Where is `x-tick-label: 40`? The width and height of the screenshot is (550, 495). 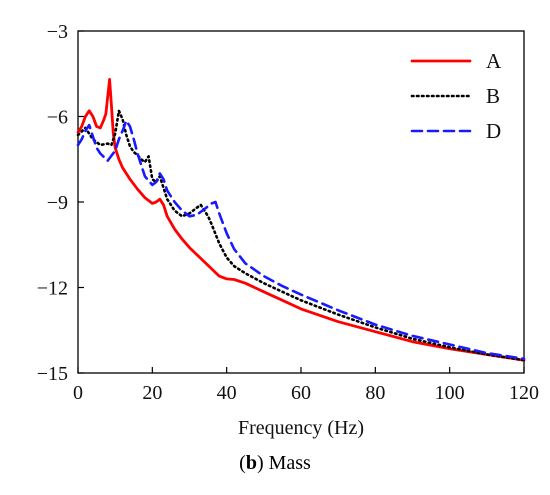 x-tick-label: 40 is located at coordinates (227, 393).